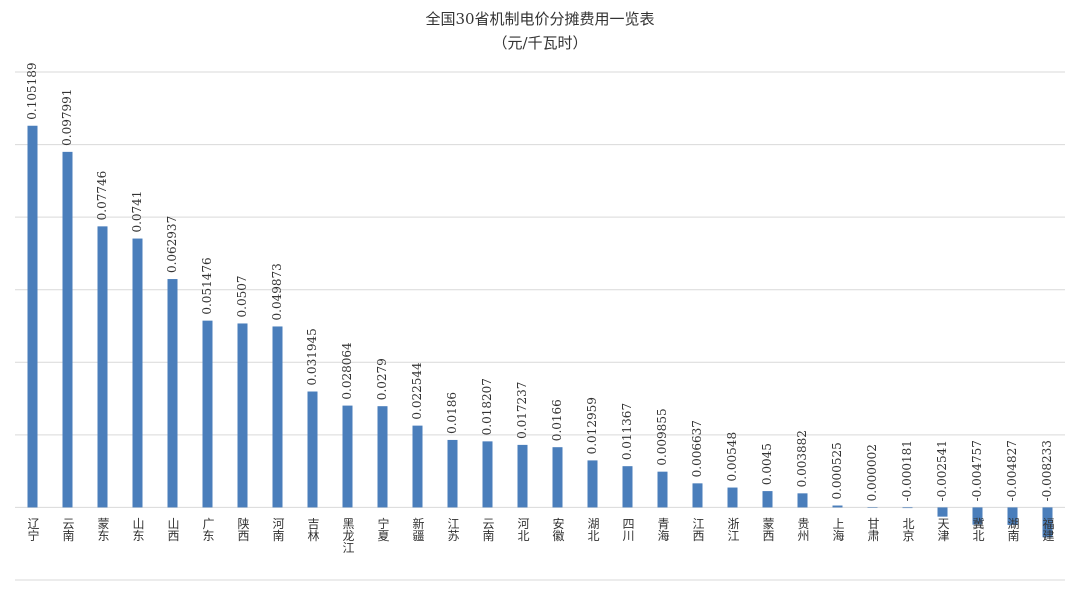  What do you see at coordinates (1012, 470) in the screenshot?
I see `value-label: -0.004827` at bounding box center [1012, 470].